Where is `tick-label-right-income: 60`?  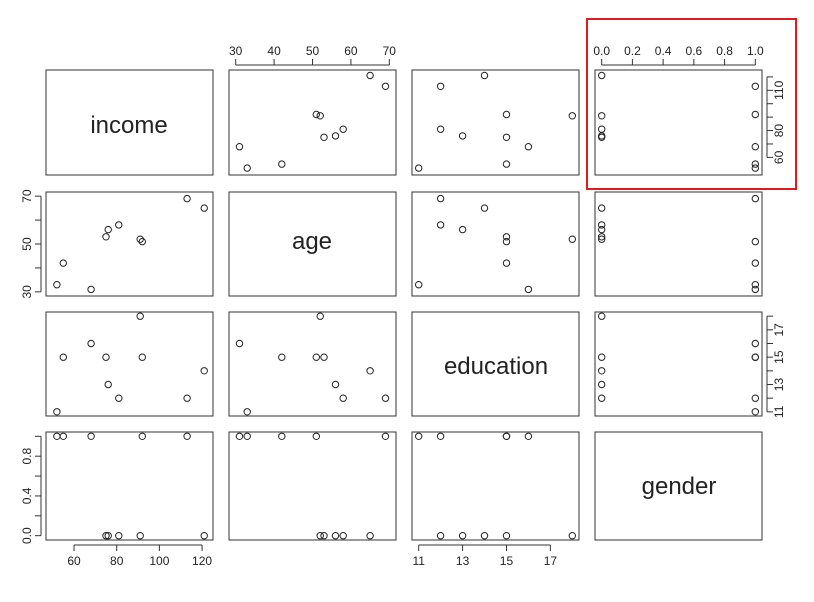 tick-label-right-income: 60 is located at coordinates (779, 157).